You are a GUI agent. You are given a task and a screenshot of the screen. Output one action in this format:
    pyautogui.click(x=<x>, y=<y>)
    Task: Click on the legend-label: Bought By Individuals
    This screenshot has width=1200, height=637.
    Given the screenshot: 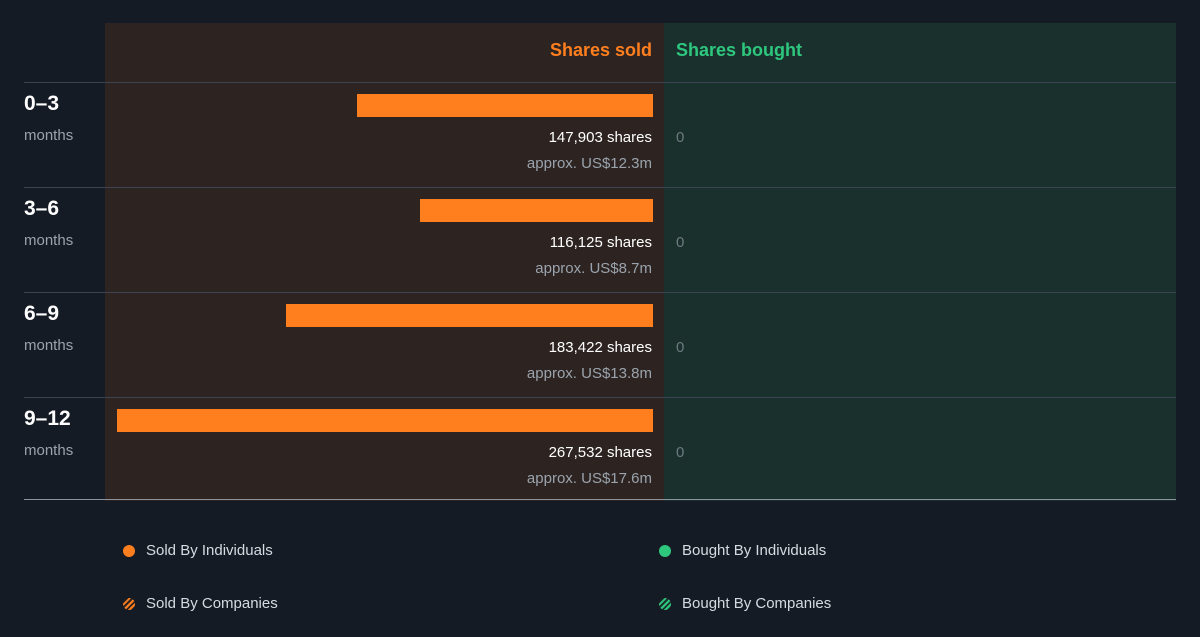 What is the action you would take?
    pyautogui.click(x=754, y=550)
    